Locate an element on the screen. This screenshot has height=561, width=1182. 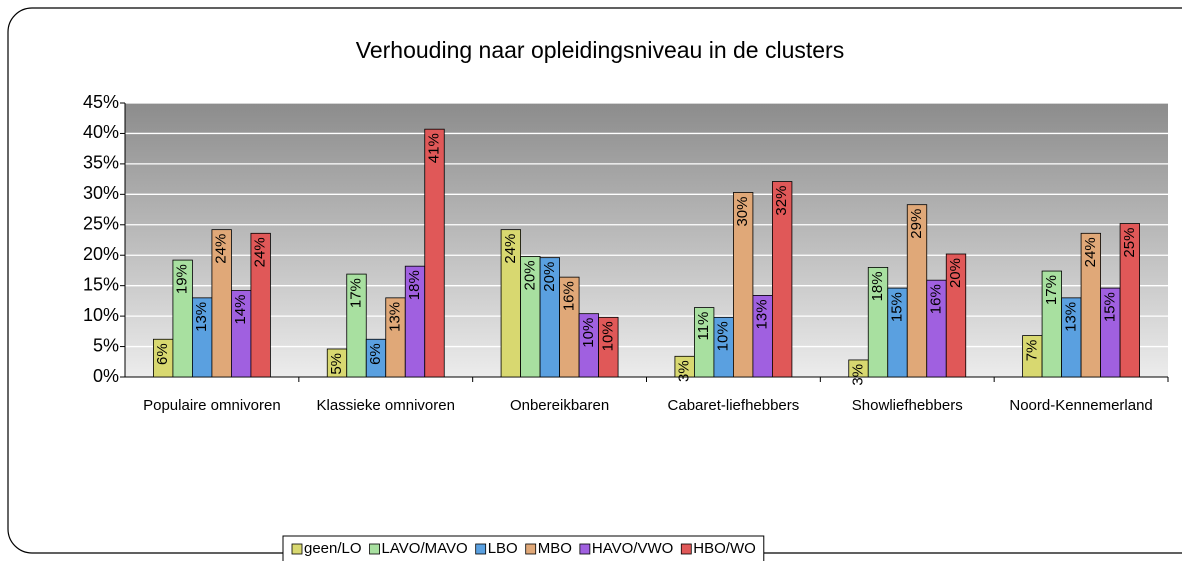
legend-label: geen/LO is located at coordinates (333, 548).